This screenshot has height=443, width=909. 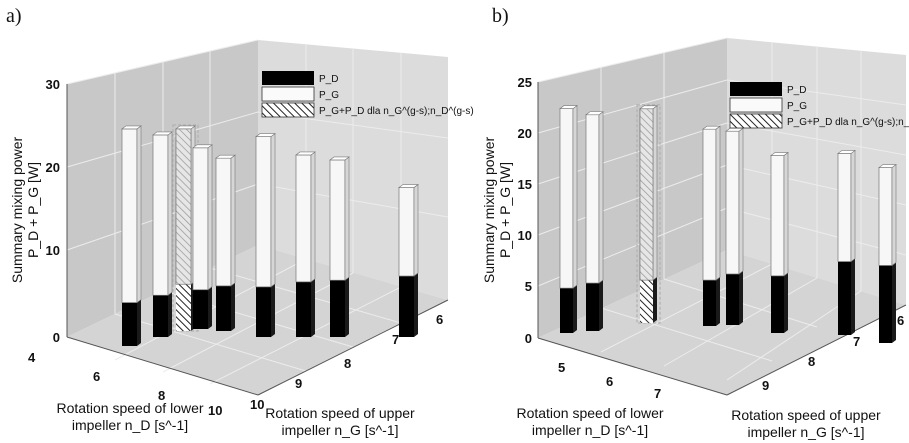 What do you see at coordinates (657, 393) in the screenshot?
I see `x-tick: 7` at bounding box center [657, 393].